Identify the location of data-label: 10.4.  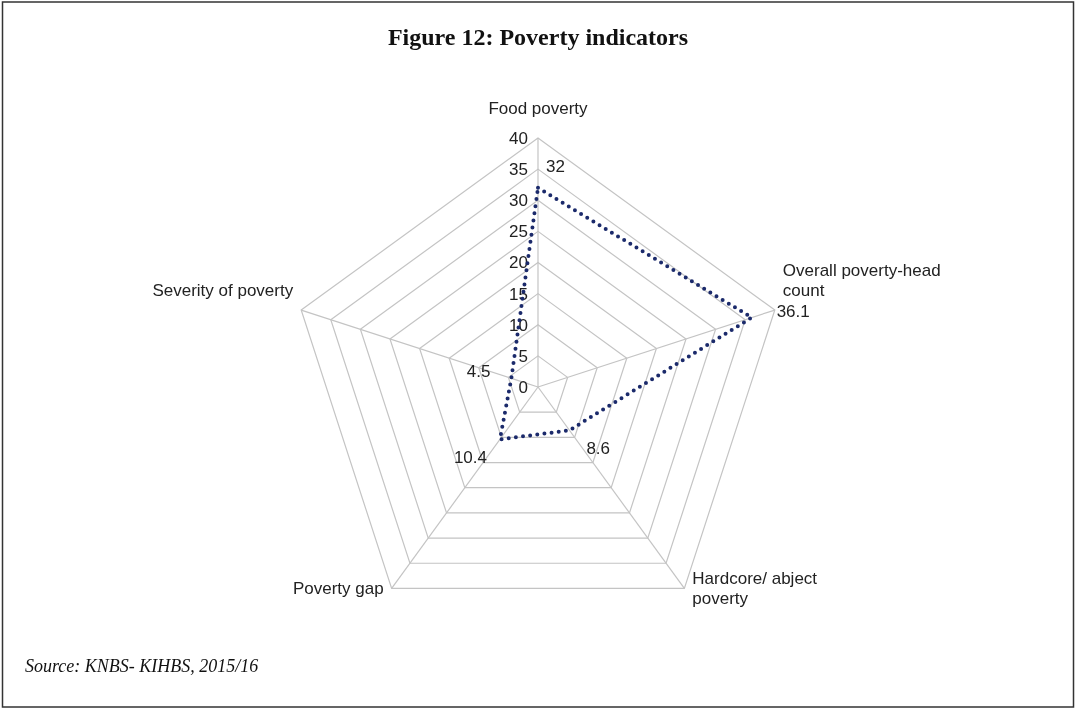
(470, 458).